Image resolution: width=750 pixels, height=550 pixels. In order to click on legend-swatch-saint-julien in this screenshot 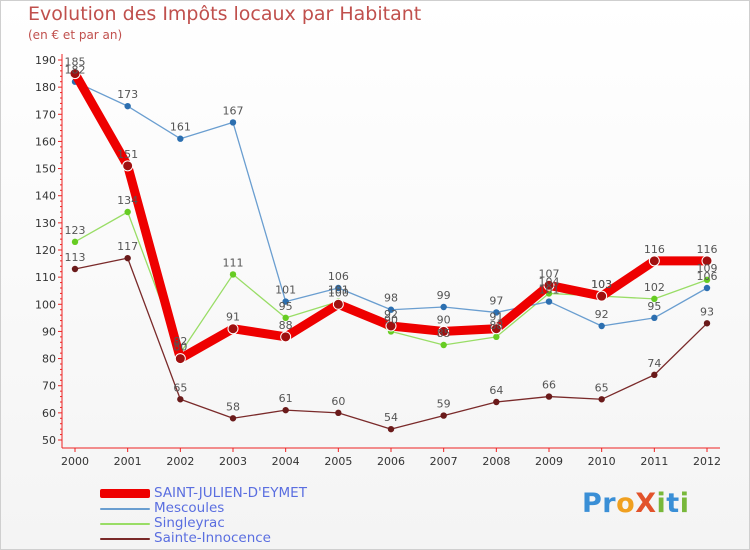, I will do `click(125, 493)`.